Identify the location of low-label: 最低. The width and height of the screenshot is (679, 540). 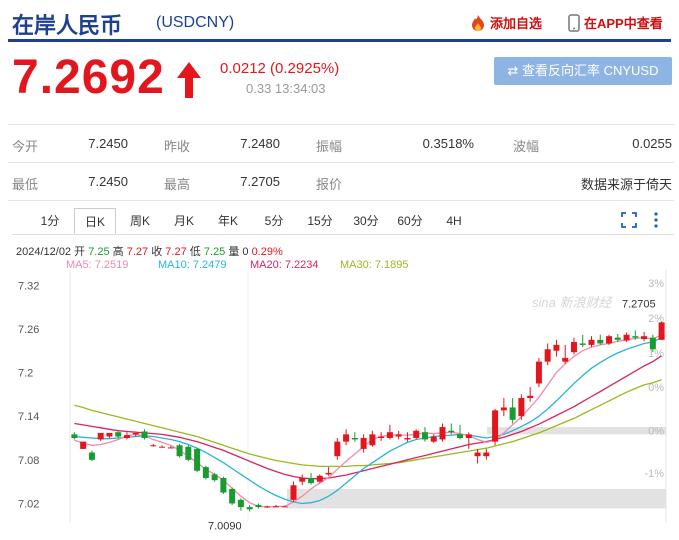
(25, 184).